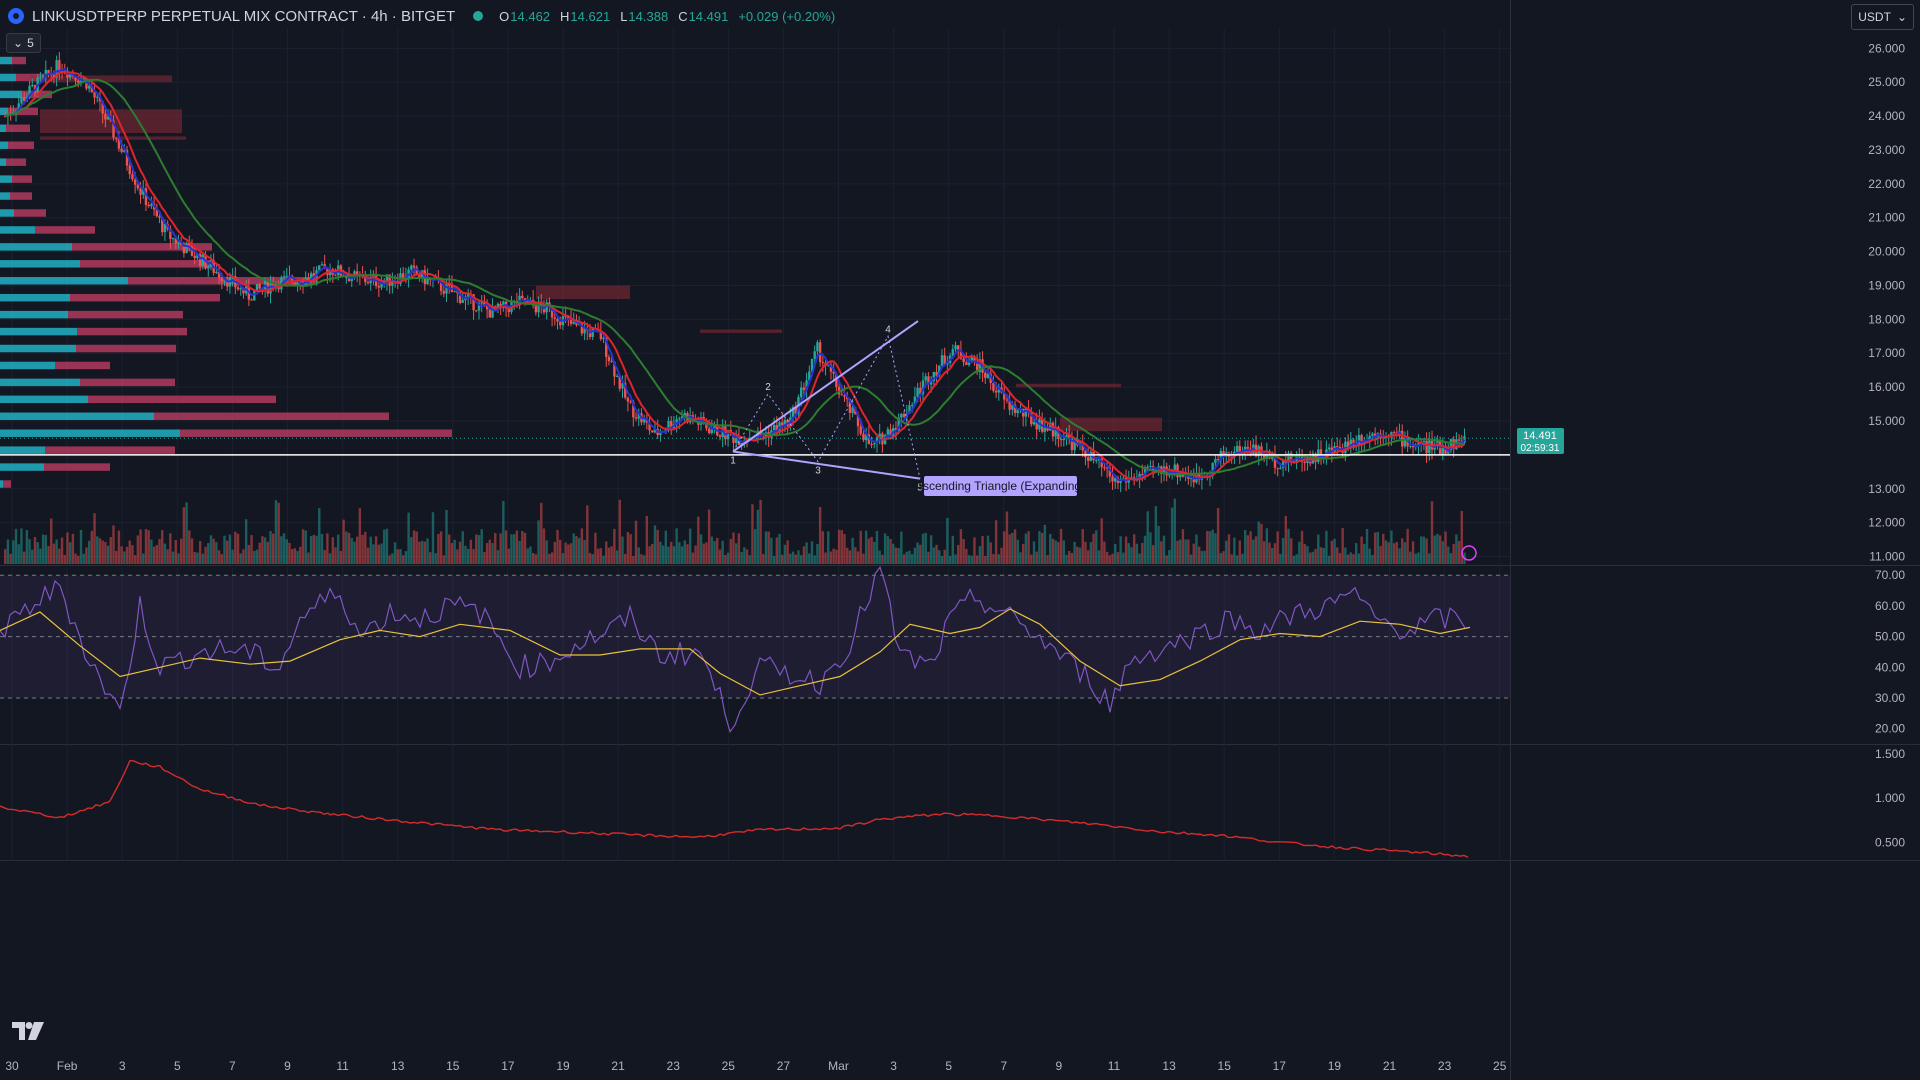  I want to click on indicators-collapse-button: ⌄ 5, so click(23, 43).